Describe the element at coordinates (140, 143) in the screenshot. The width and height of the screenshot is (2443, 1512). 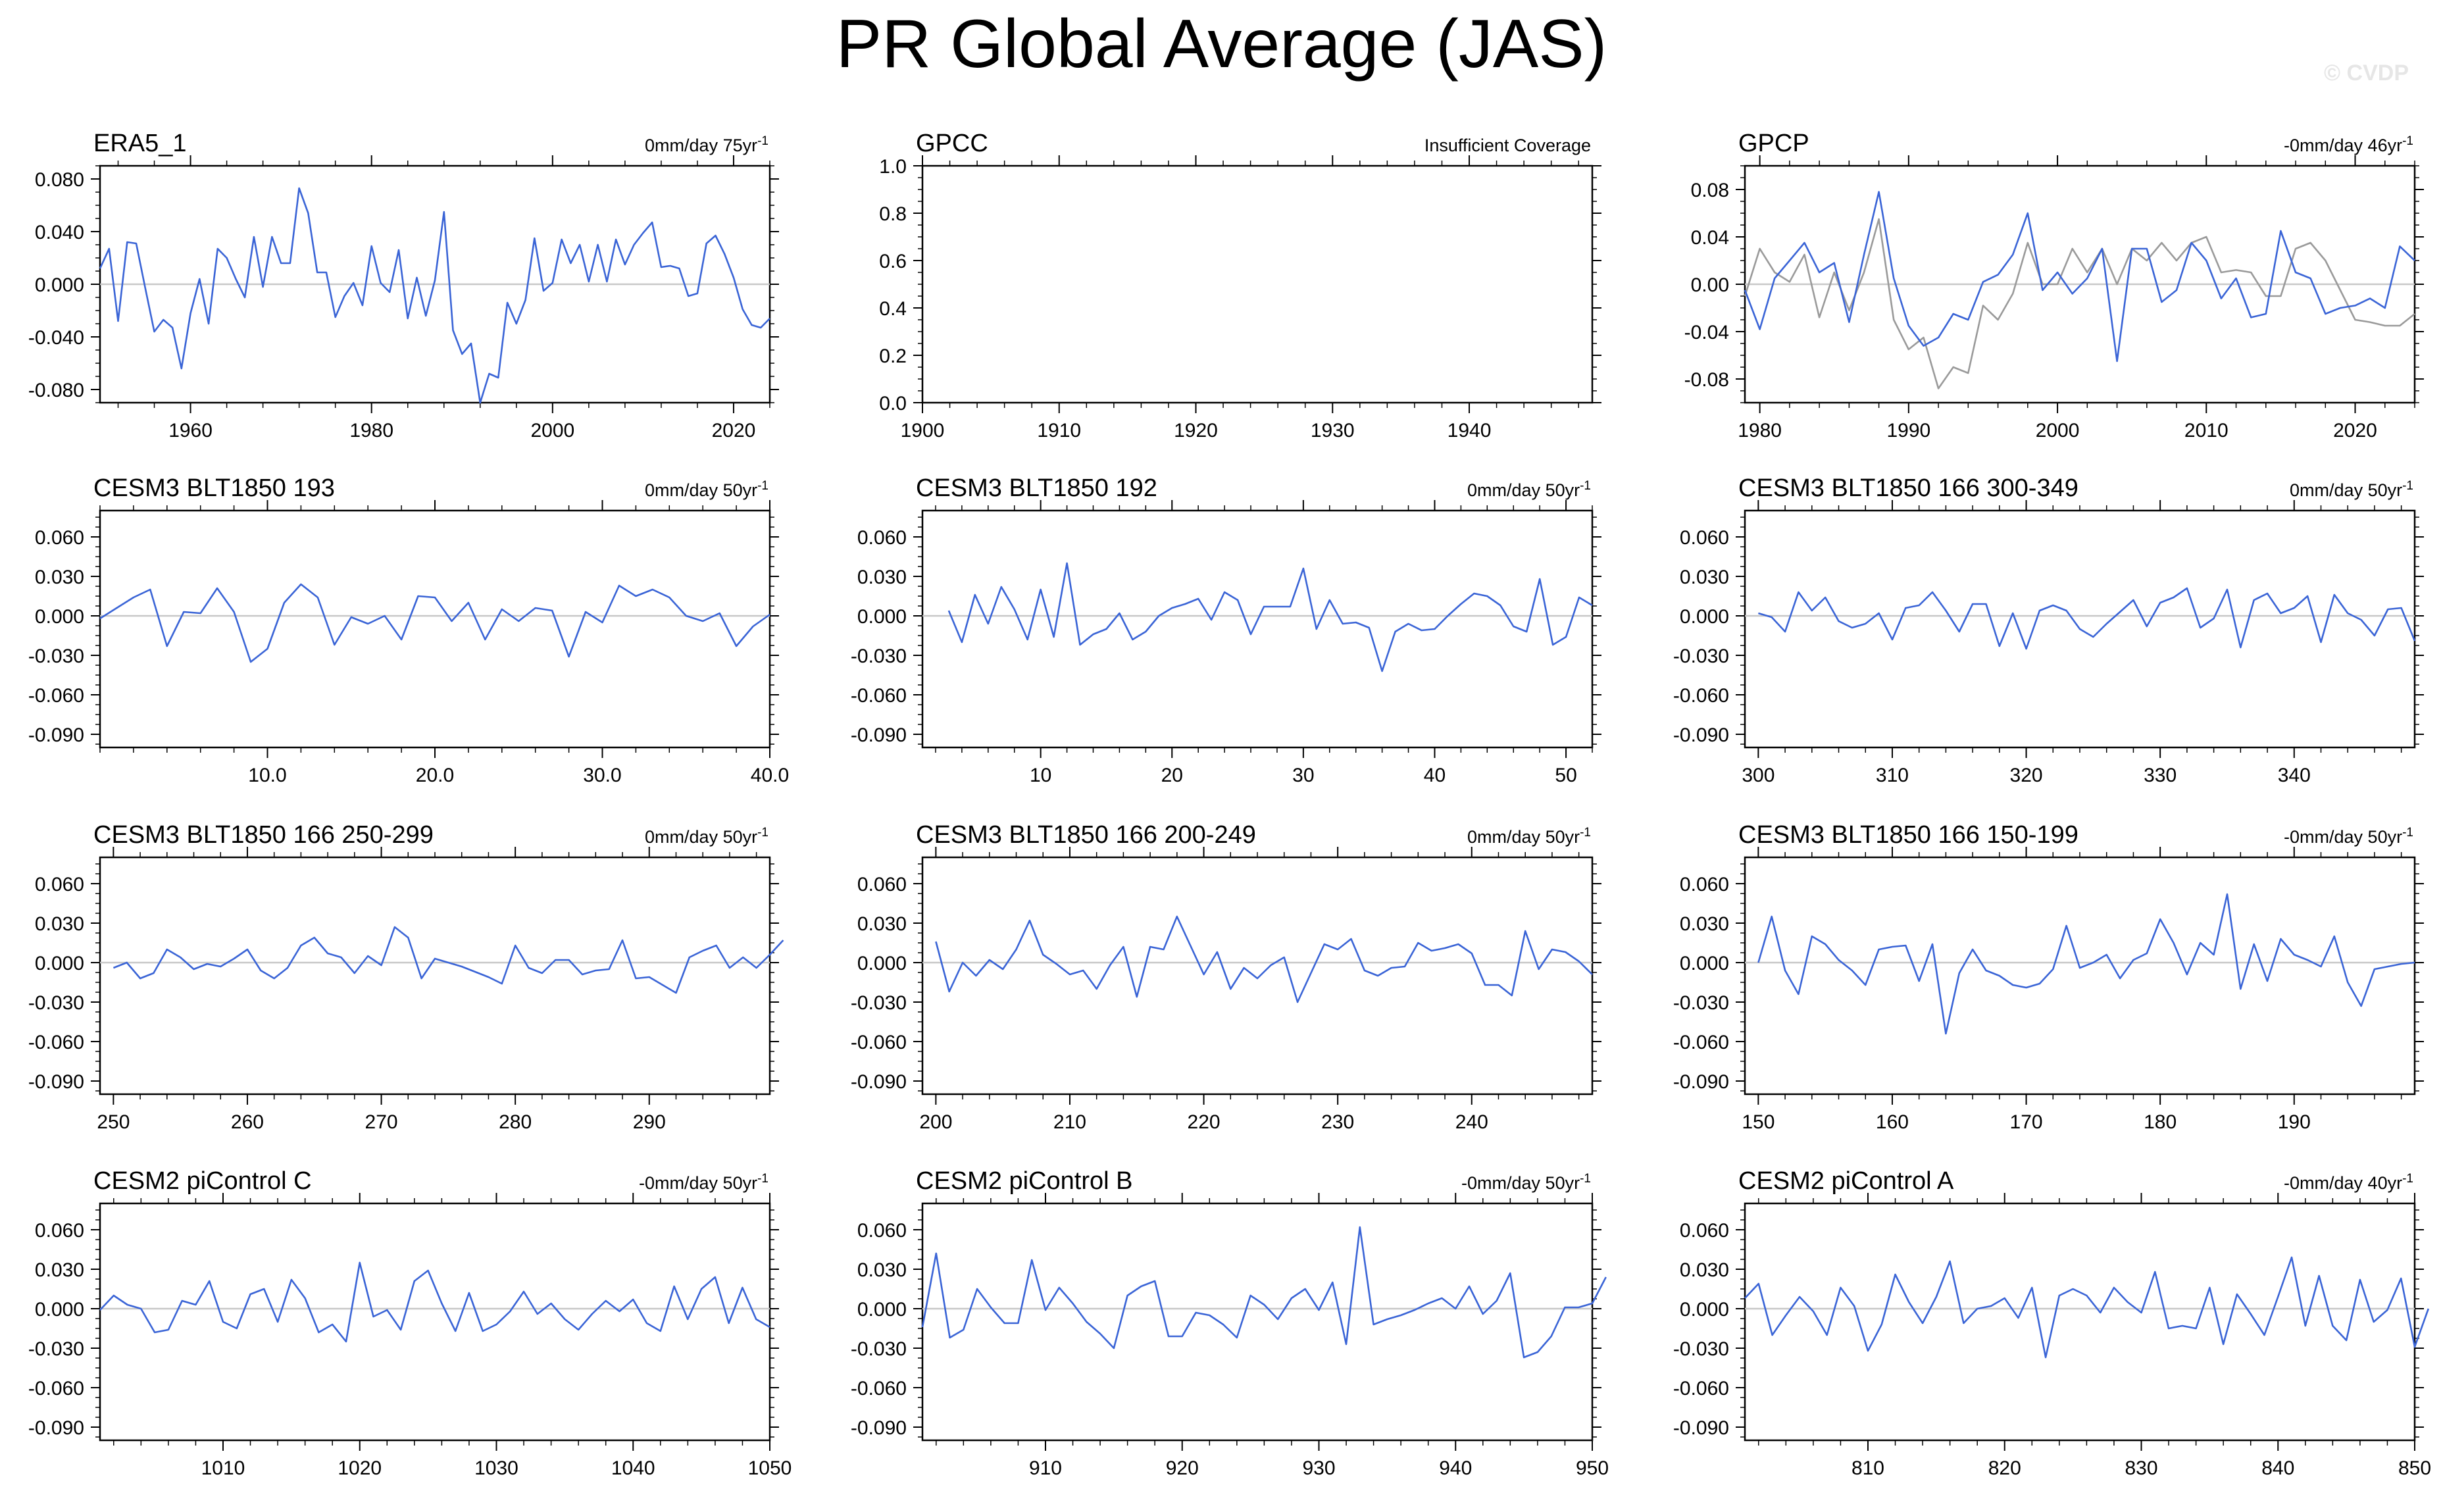
I see `panel-title: ERA5_1` at that location.